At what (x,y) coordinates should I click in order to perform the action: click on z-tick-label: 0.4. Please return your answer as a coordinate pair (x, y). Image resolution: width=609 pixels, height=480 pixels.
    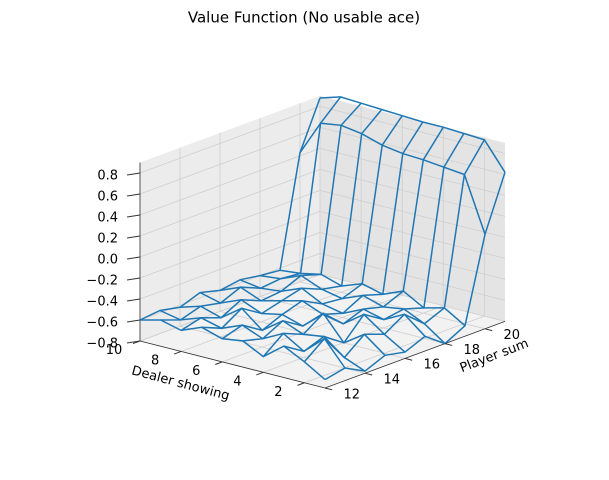
    Looking at the image, I should click on (107, 218).